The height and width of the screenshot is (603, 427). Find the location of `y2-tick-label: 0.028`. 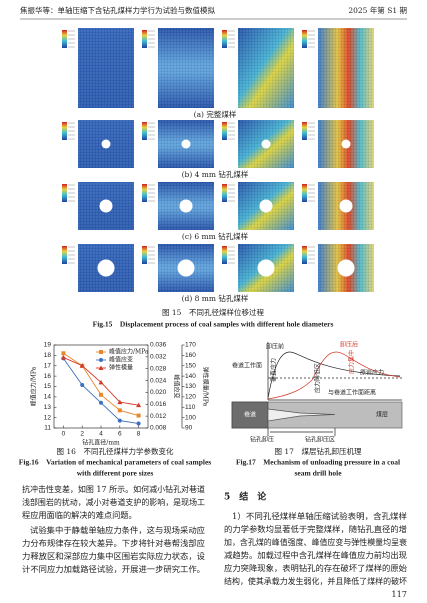

y2-tick-label: 0.028 is located at coordinates (158, 368).